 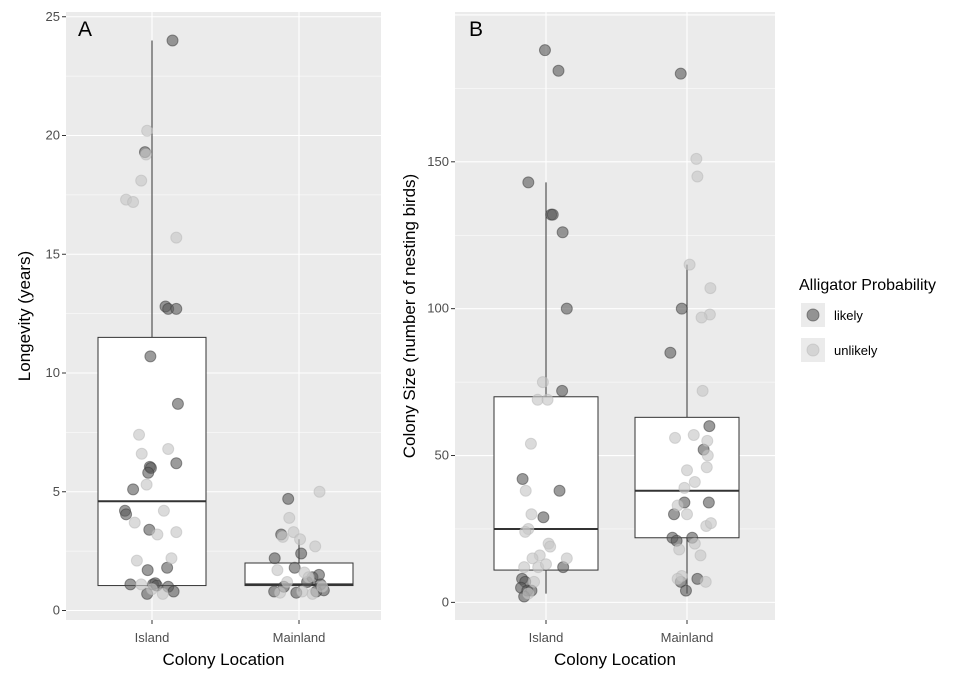 I want to click on a-x-tick-label: Mainland, so click(x=299, y=637).